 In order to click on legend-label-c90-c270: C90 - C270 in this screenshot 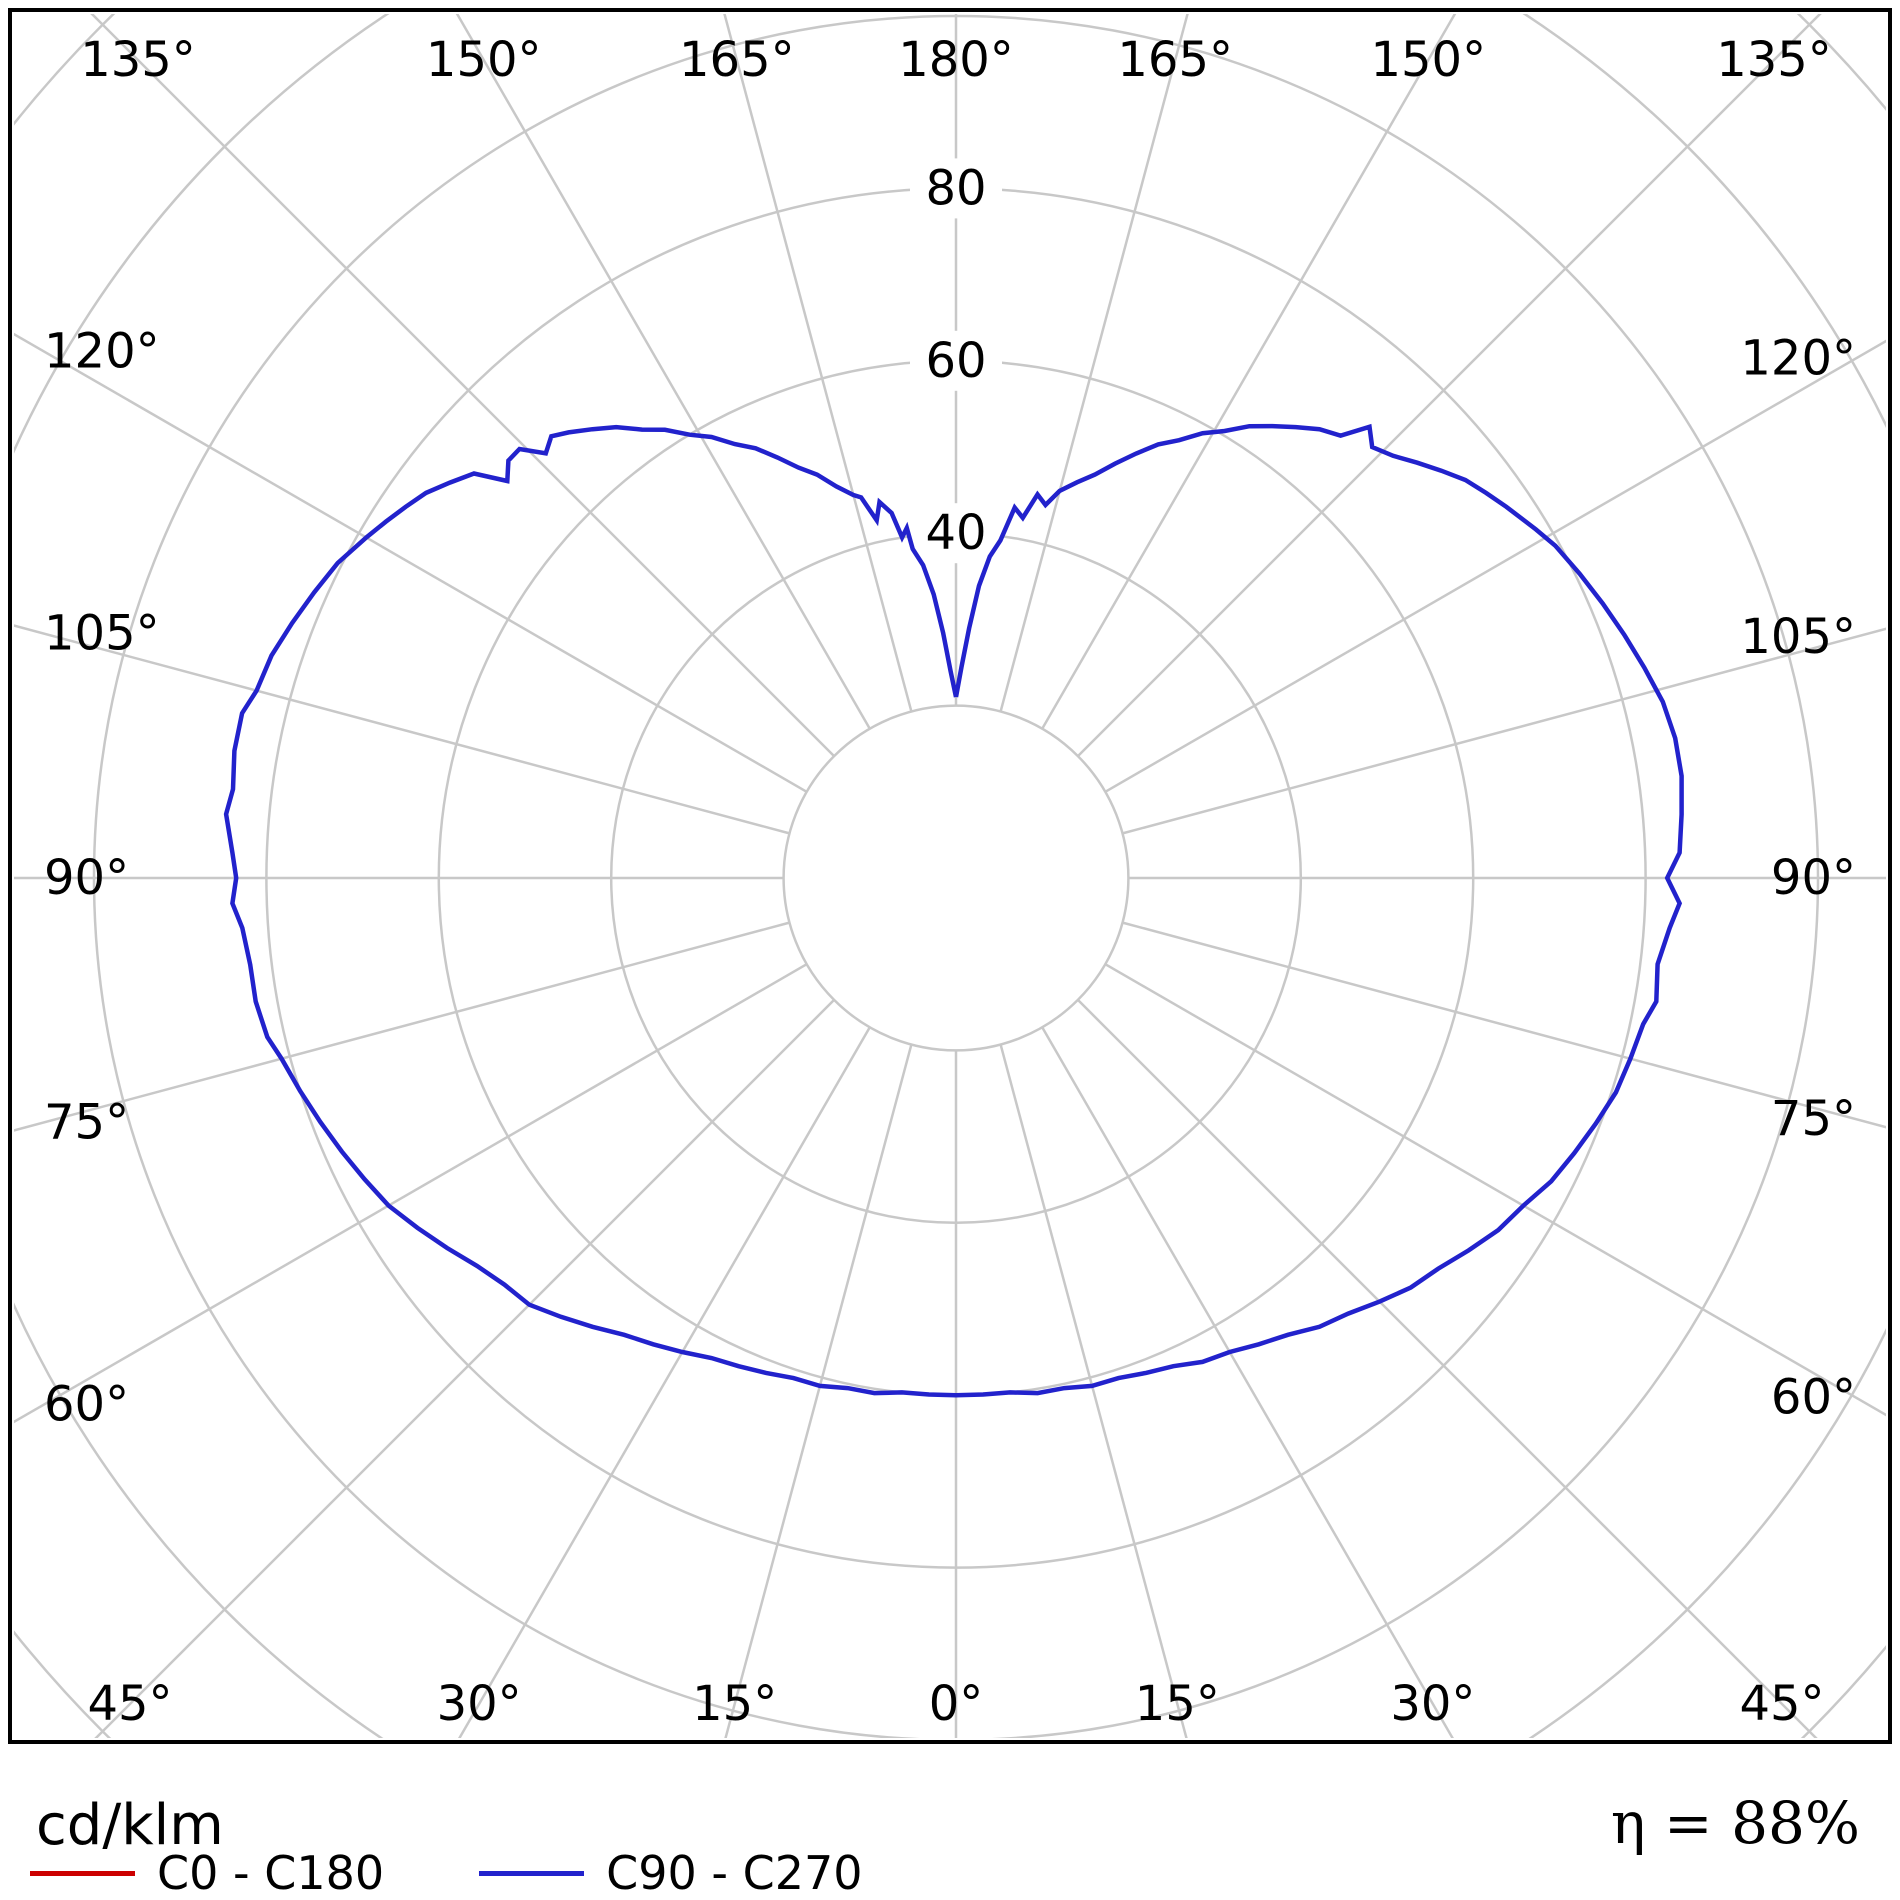, I will do `click(734, 1873)`.